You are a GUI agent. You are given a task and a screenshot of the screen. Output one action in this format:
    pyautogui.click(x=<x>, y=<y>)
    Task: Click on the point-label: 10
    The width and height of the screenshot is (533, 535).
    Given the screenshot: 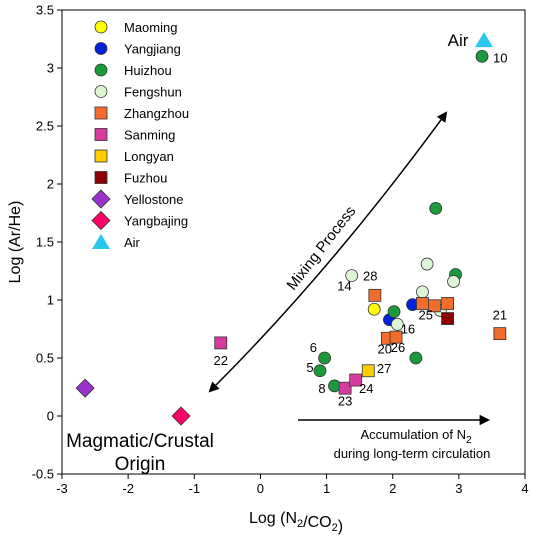 What is the action you would take?
    pyautogui.click(x=500, y=57)
    